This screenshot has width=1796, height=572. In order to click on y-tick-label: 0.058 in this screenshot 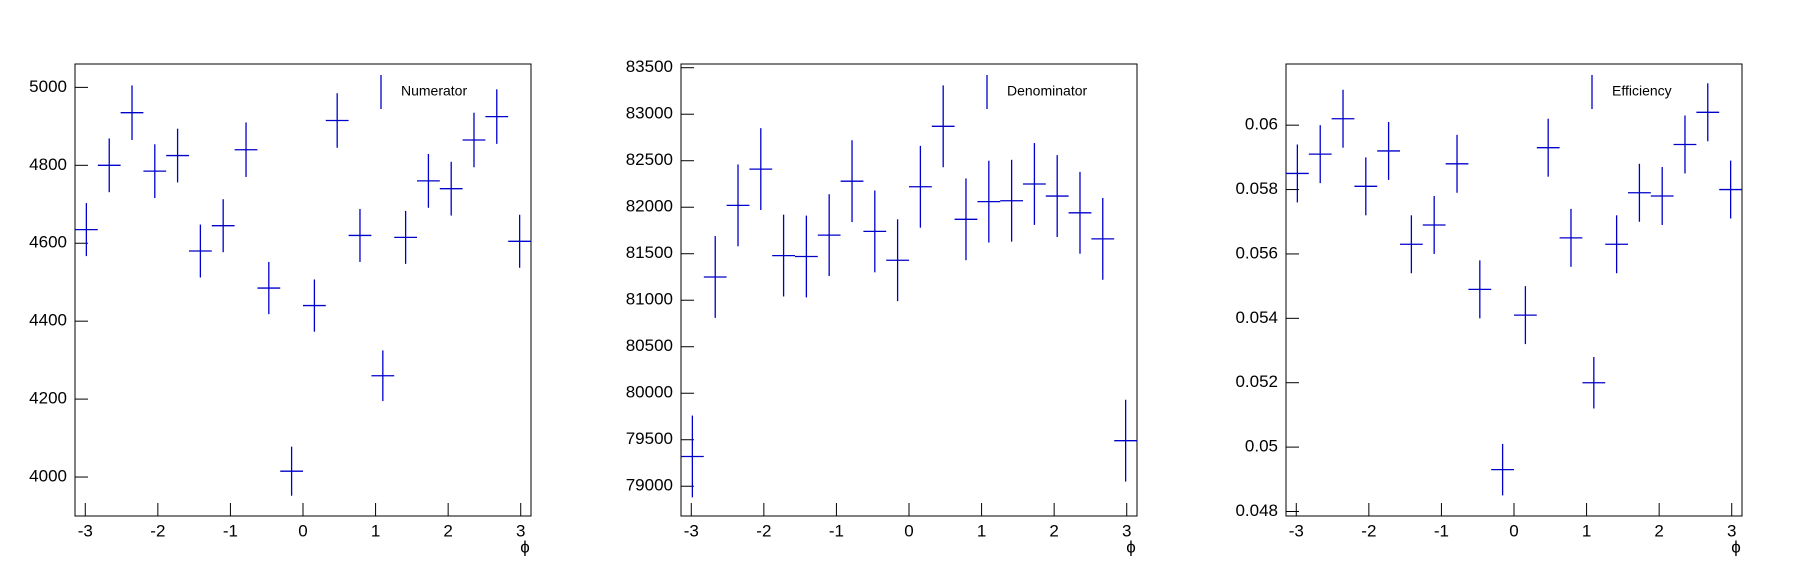, I will do `click(1256, 188)`.